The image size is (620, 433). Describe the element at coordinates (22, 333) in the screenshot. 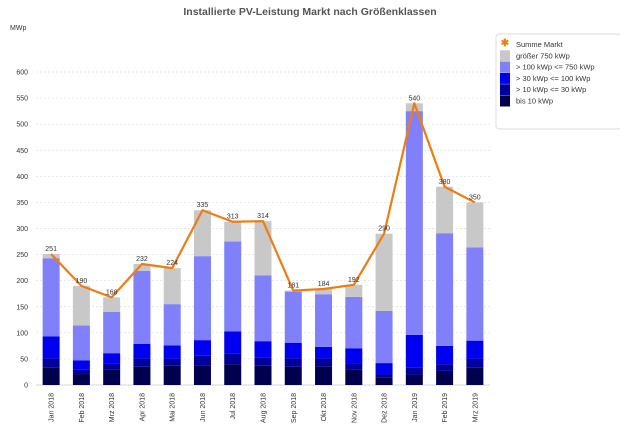

I see `y-tick-label: 100` at that location.